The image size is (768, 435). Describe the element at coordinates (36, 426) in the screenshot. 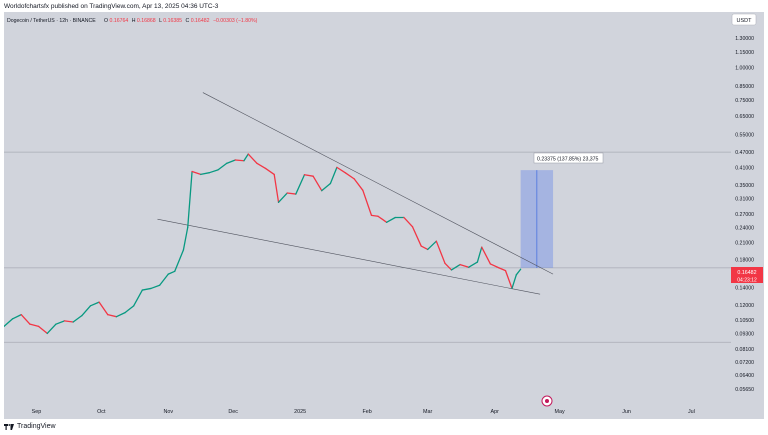

I see `tradingview-brand: TradingView` at that location.